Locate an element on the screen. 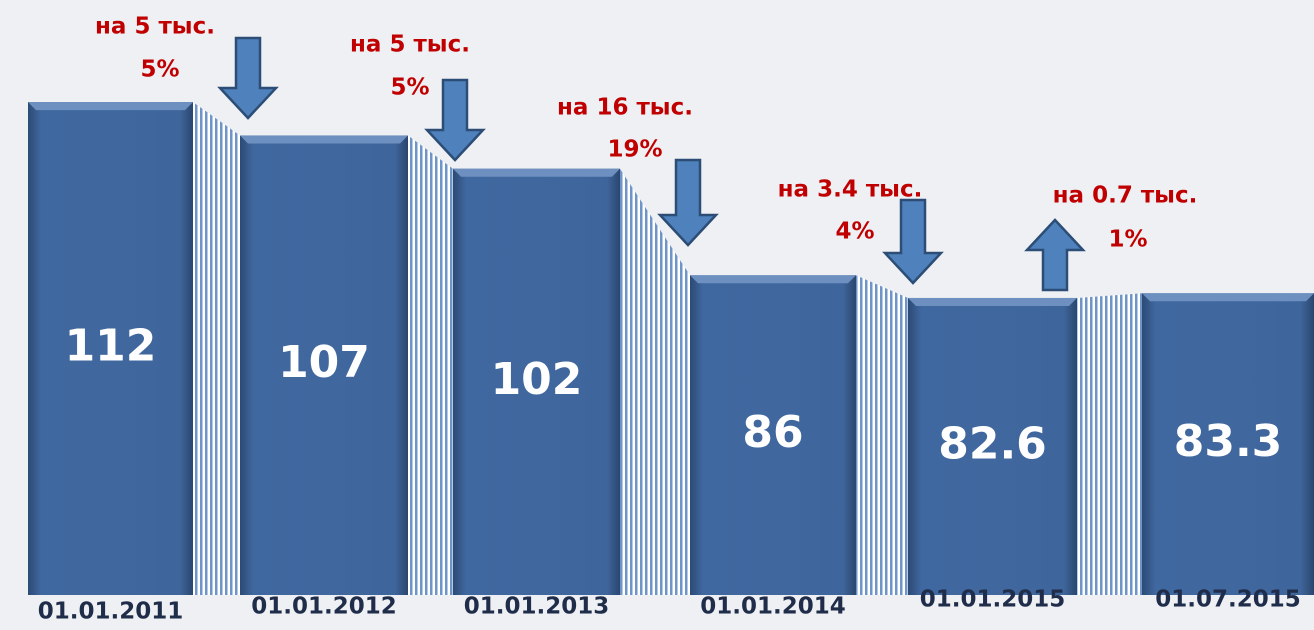  annotation-text: на 3.4 тыс. is located at coordinates (850, 190).